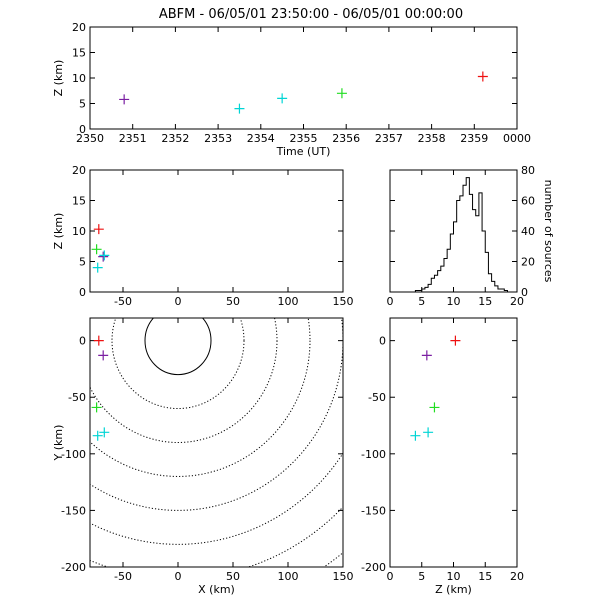  What do you see at coordinates (453, 589) in the screenshot?
I see `x-axis-label: Z (km)` at bounding box center [453, 589].